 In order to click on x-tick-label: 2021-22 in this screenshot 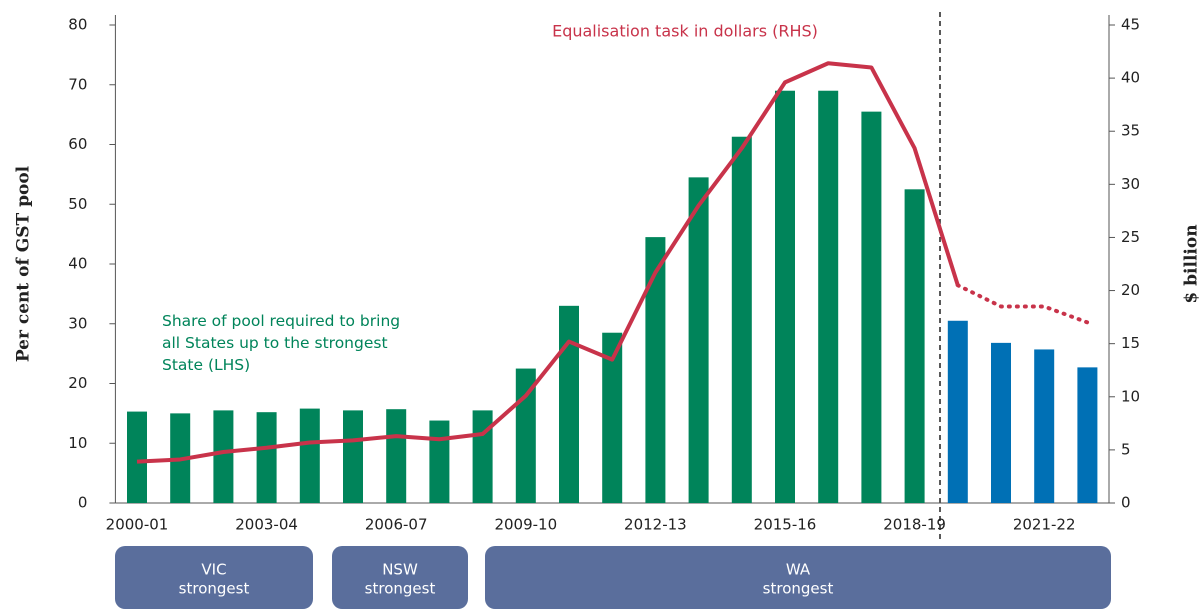, I will do `click(1044, 525)`.